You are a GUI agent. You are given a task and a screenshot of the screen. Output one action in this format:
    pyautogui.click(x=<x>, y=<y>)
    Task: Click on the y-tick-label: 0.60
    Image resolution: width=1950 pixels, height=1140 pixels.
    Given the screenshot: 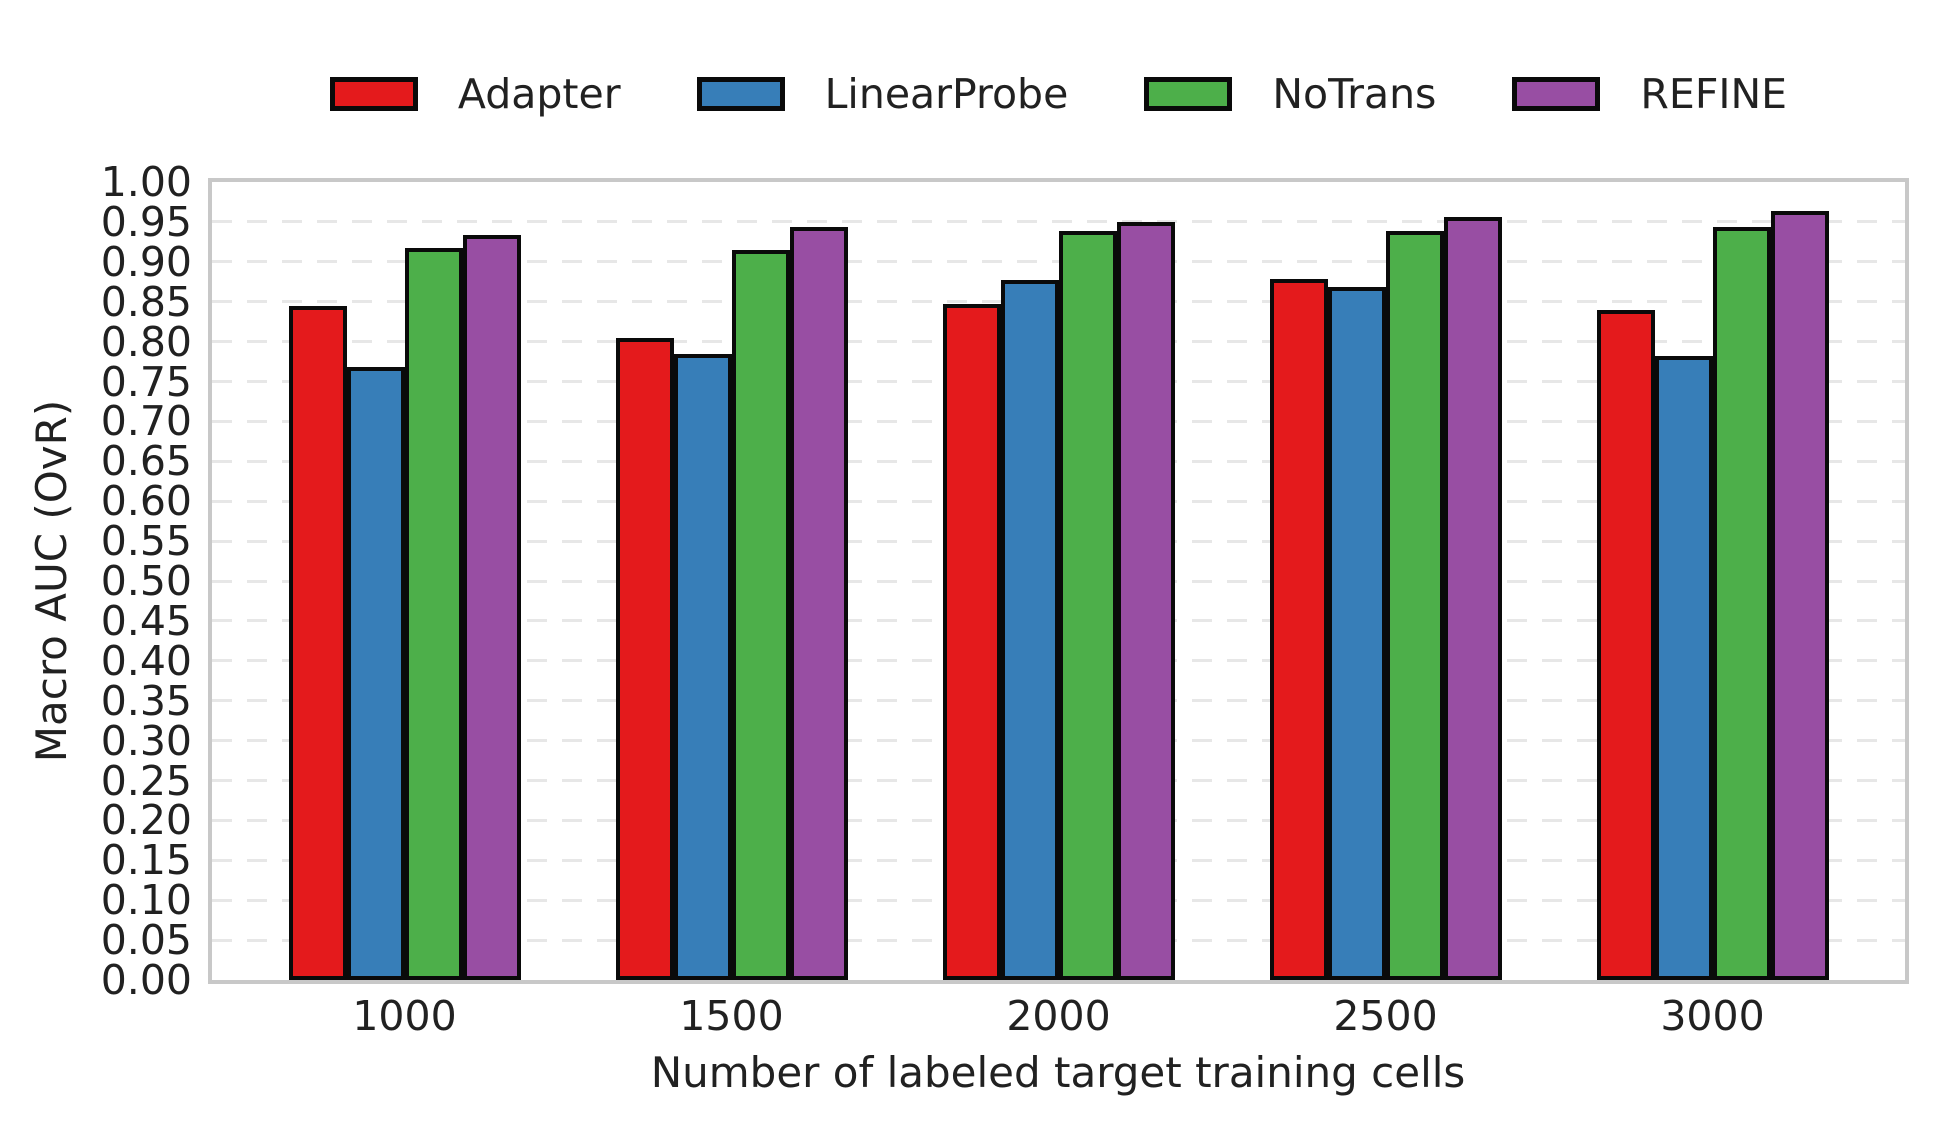 What is the action you would take?
    pyautogui.click(x=146, y=501)
    